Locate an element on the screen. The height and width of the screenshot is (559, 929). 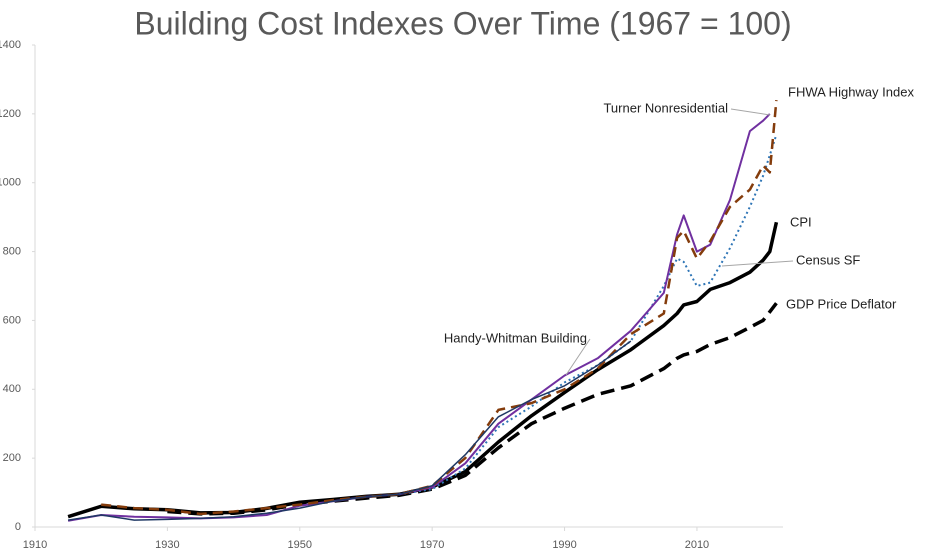
x-tick-label: 1930 is located at coordinates (167, 545).